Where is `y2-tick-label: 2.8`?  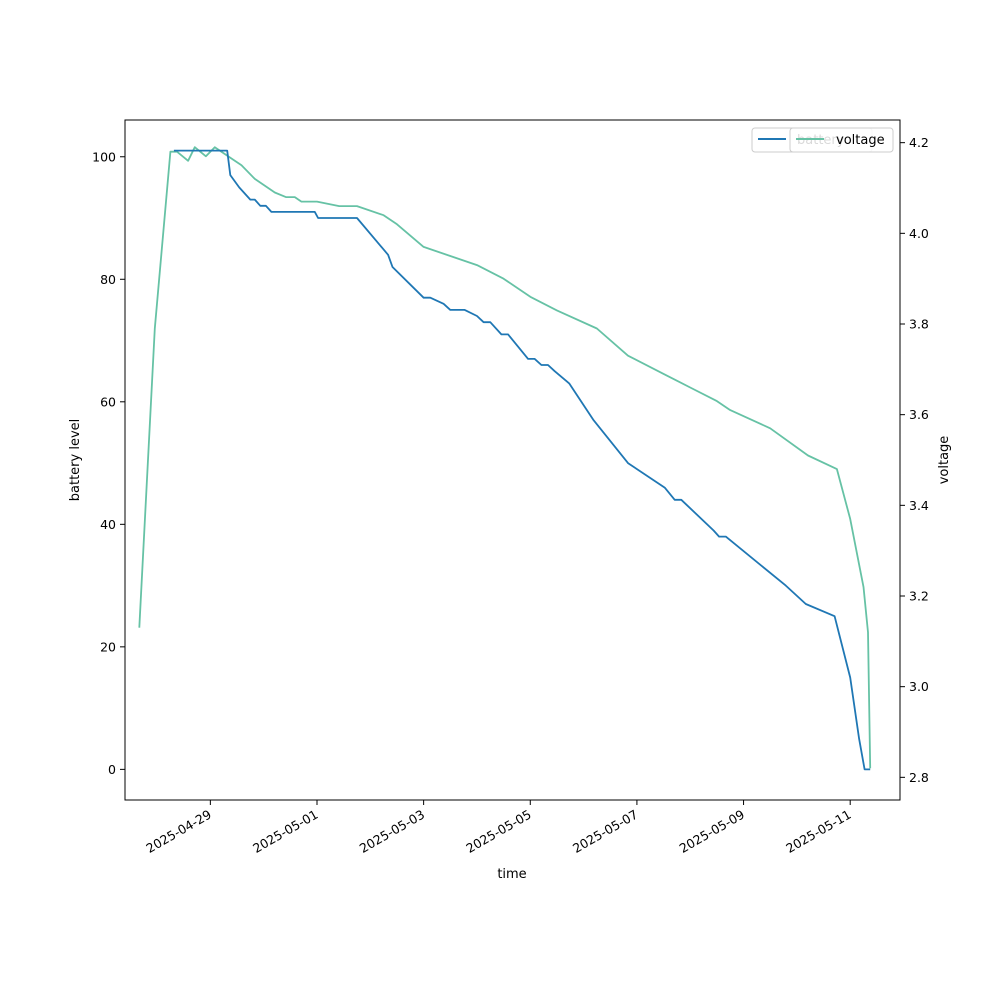
y2-tick-label: 2.8 is located at coordinates (919, 777).